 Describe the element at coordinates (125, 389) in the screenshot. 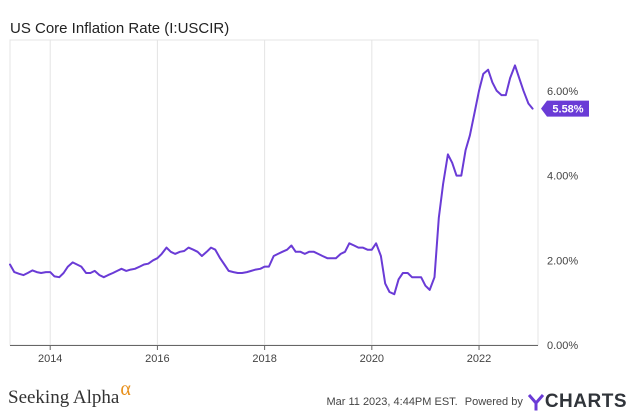

I see `alpha-symbol: α` at that location.